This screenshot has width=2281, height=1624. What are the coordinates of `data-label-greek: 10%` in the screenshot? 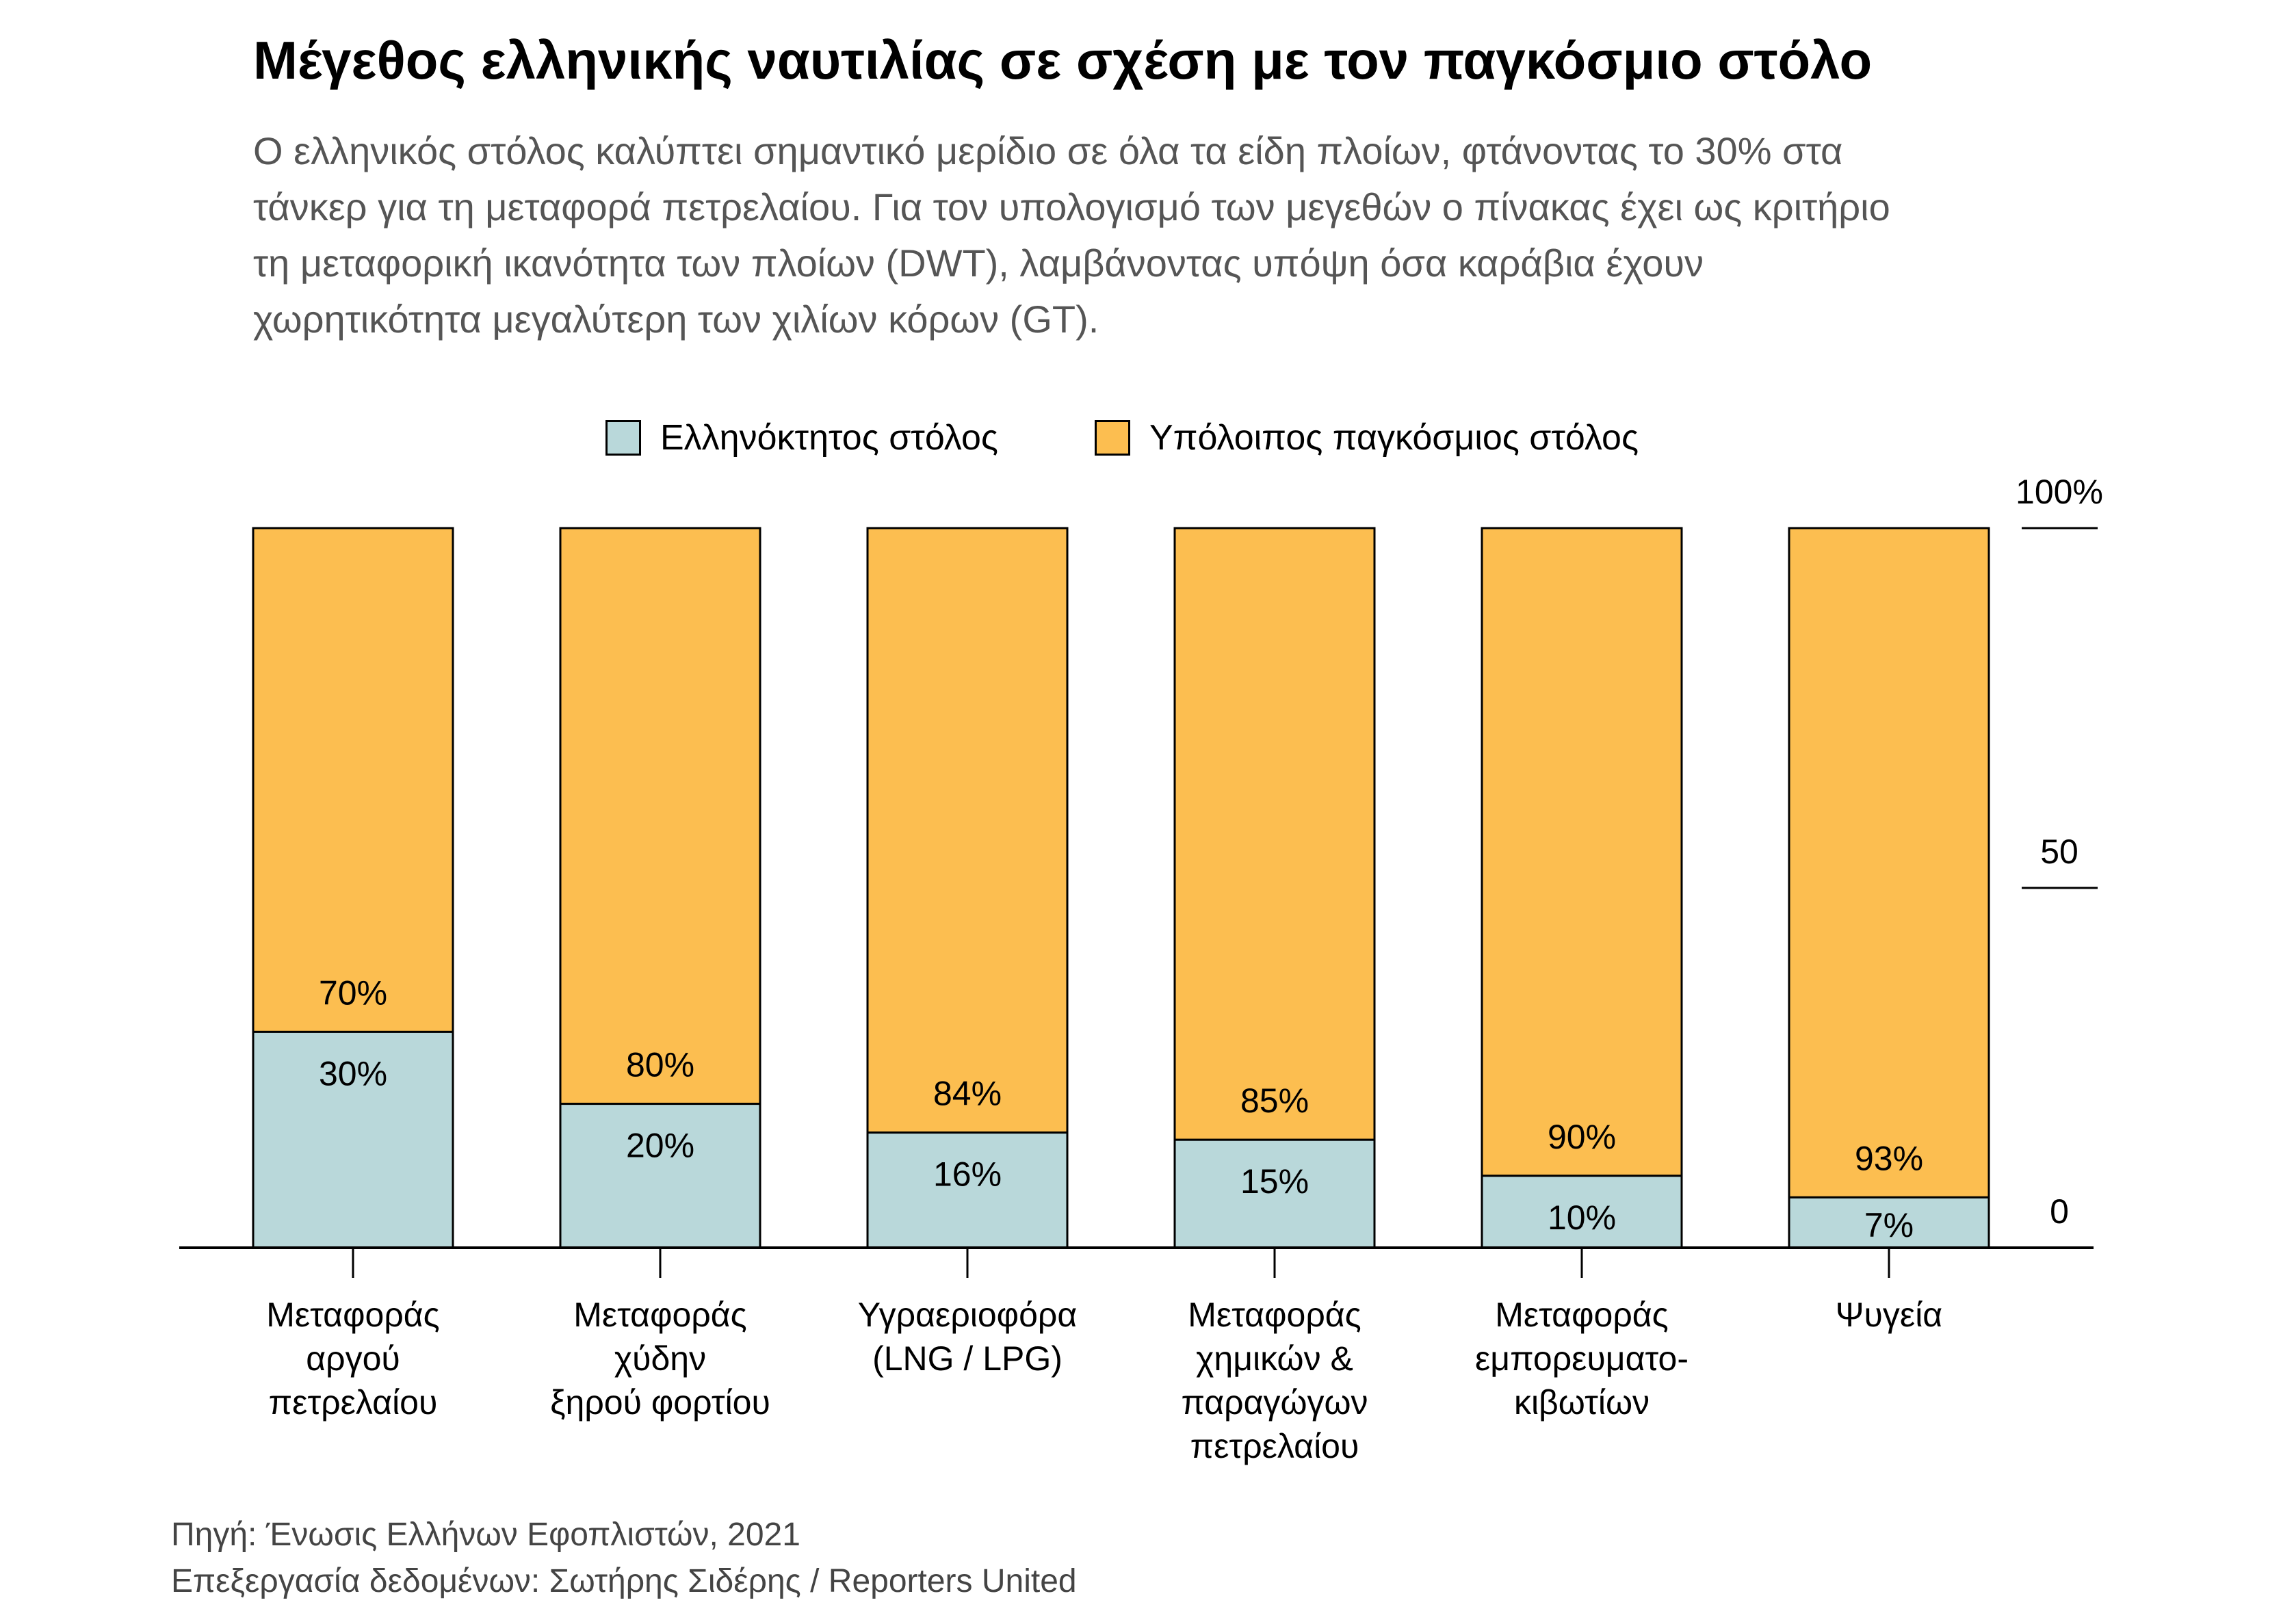 It's located at (1582, 1218).